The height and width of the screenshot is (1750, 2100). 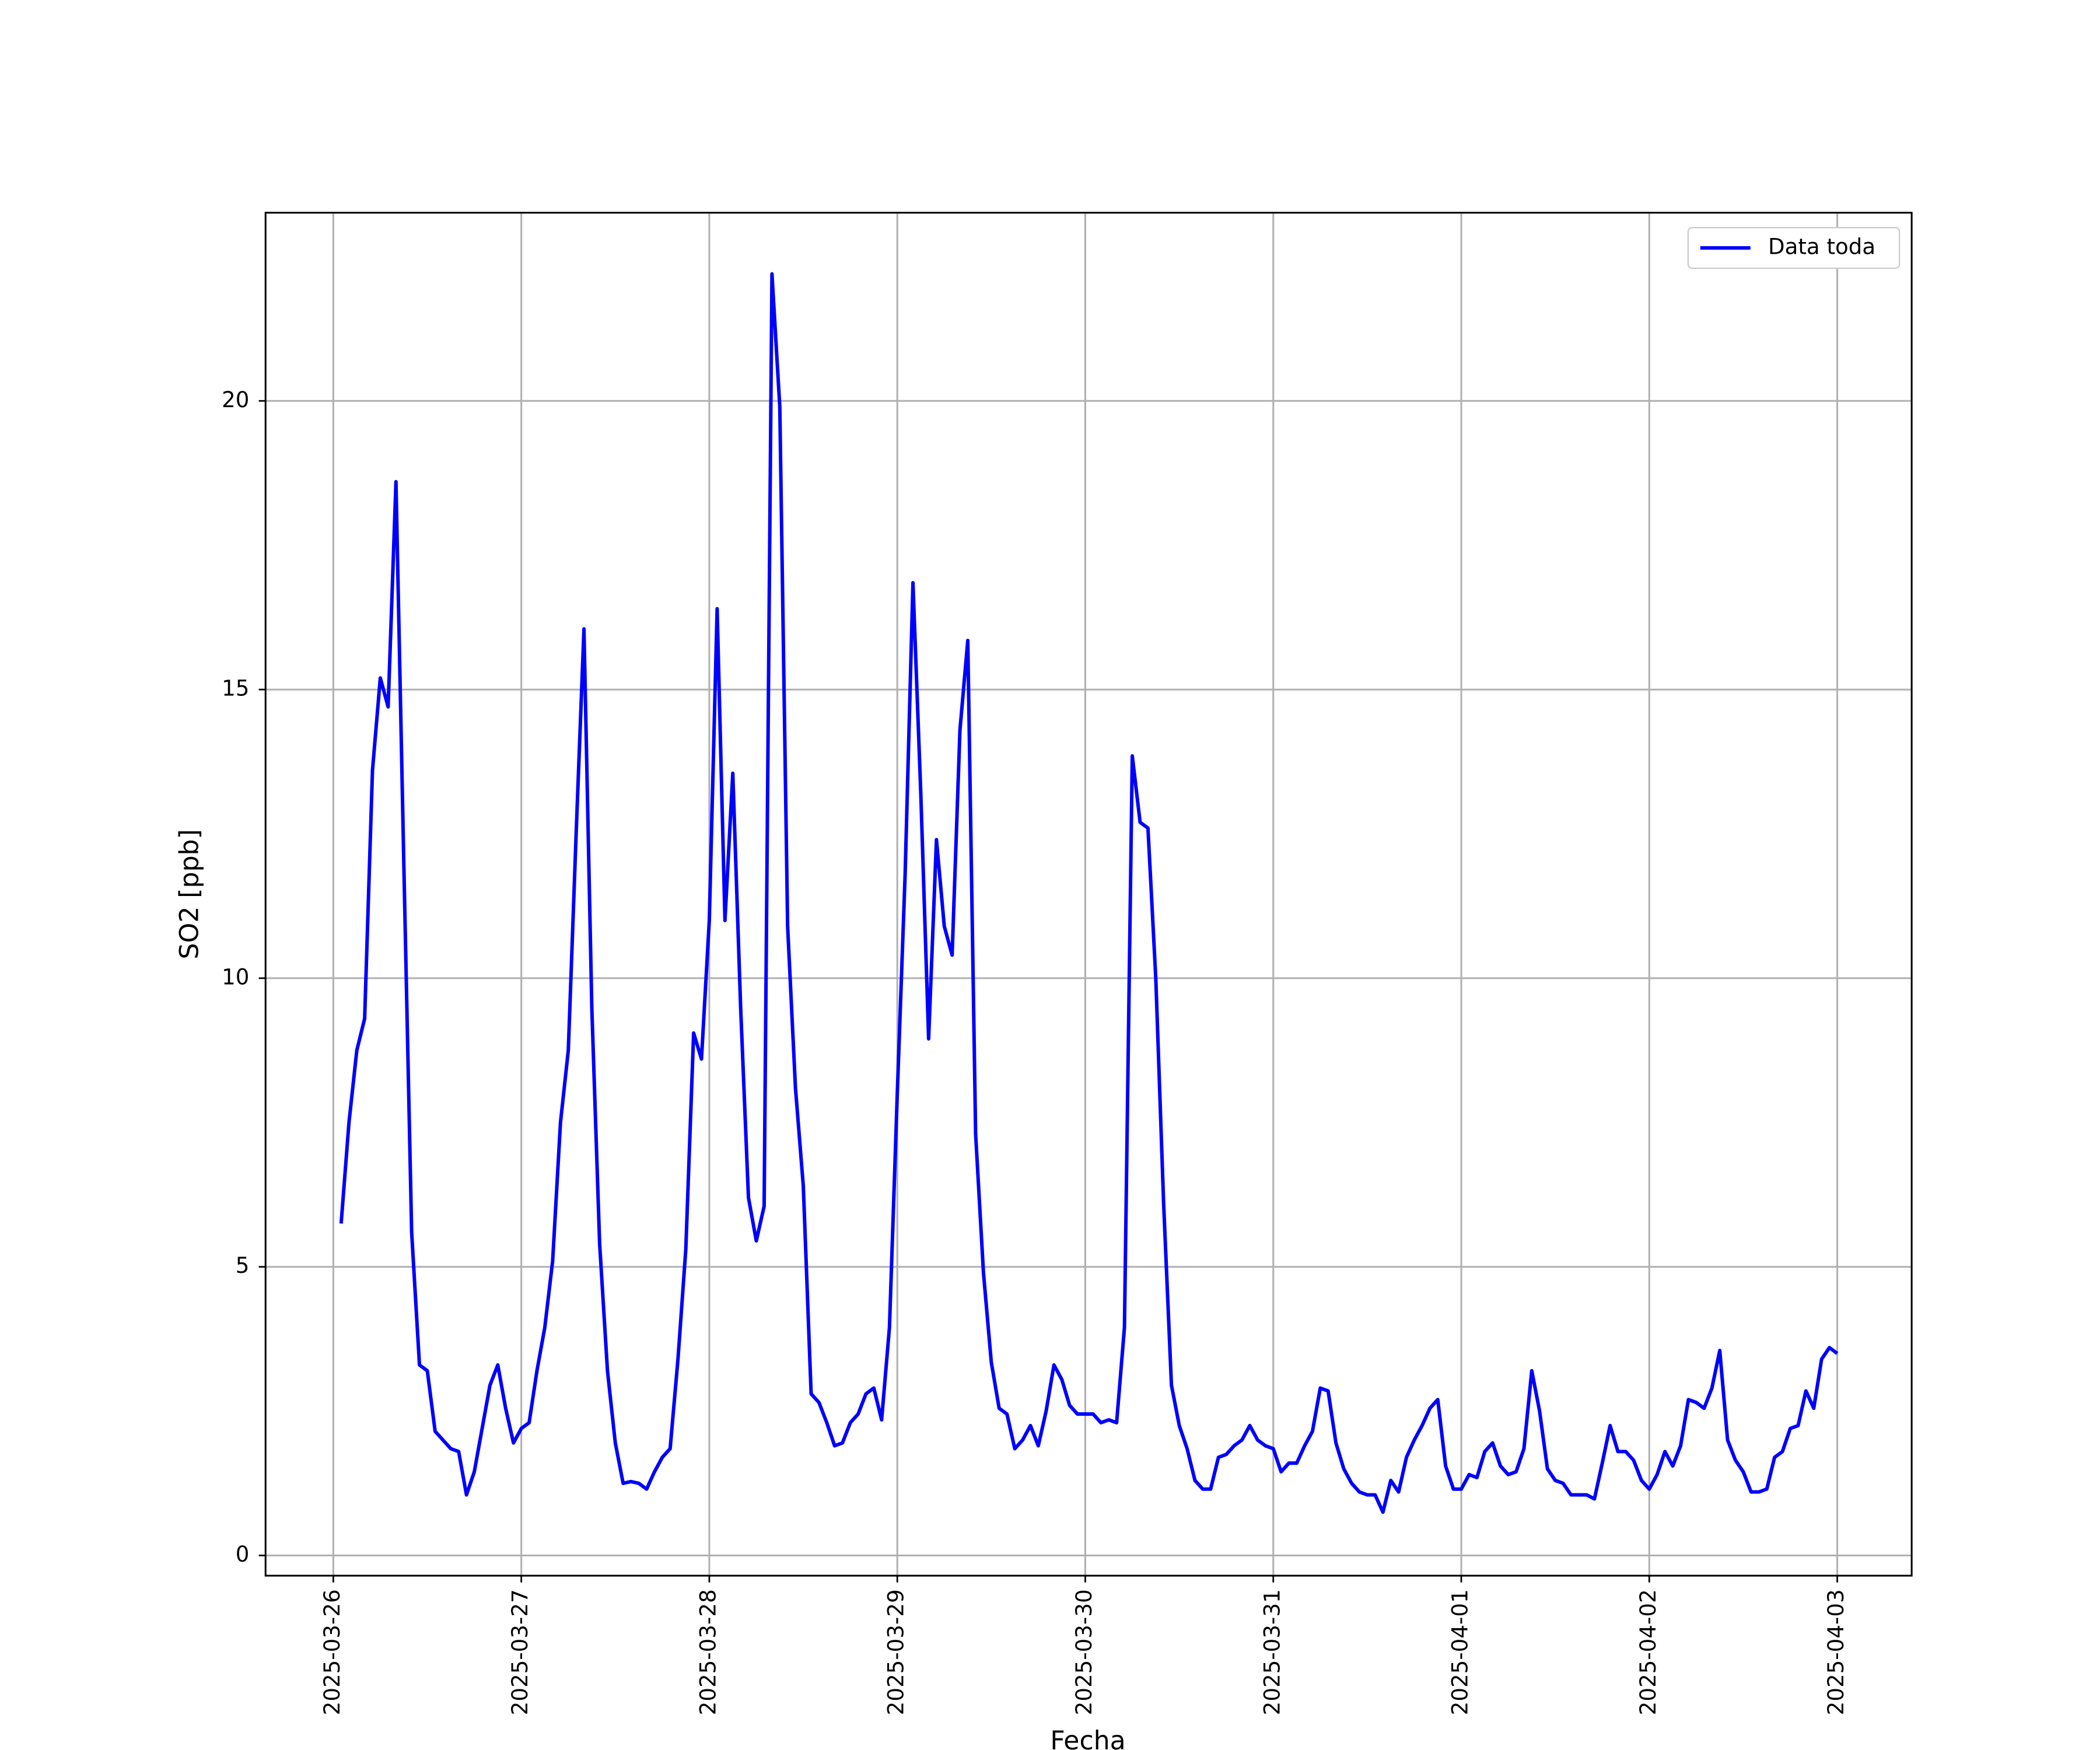 What do you see at coordinates (189, 894) in the screenshot?
I see `y-axis-label: SO2 [ppb]` at bounding box center [189, 894].